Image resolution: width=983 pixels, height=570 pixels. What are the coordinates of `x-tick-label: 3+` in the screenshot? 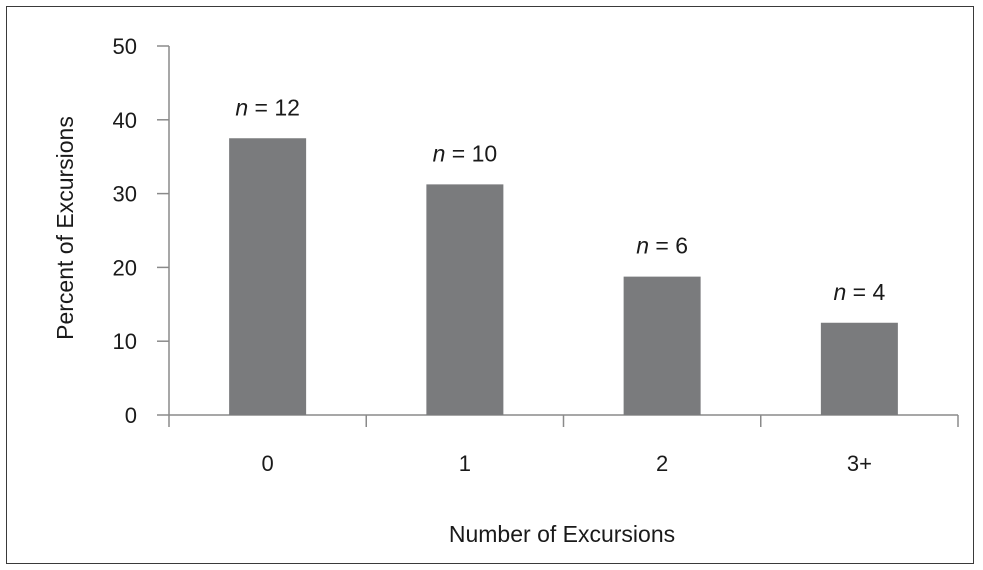 It's located at (859, 463).